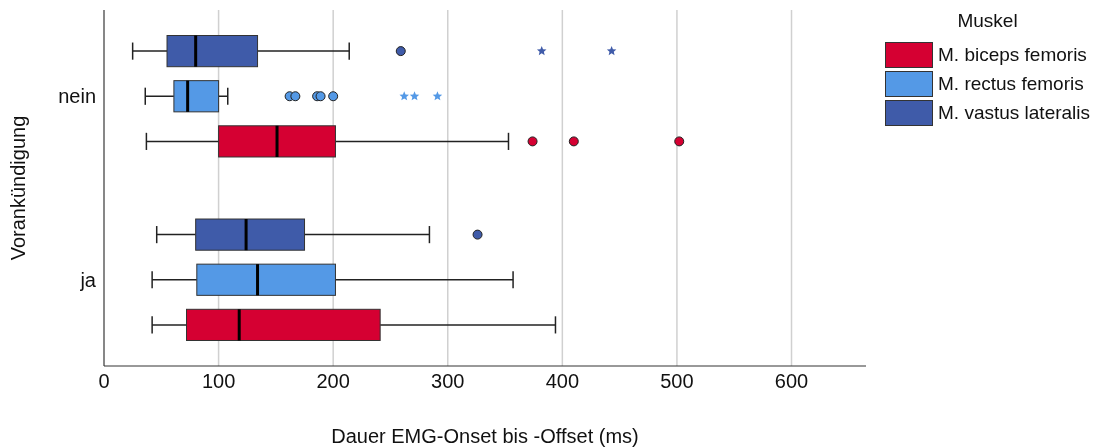 The image size is (1104, 447). I want to click on x-tick-label: 200, so click(333, 381).